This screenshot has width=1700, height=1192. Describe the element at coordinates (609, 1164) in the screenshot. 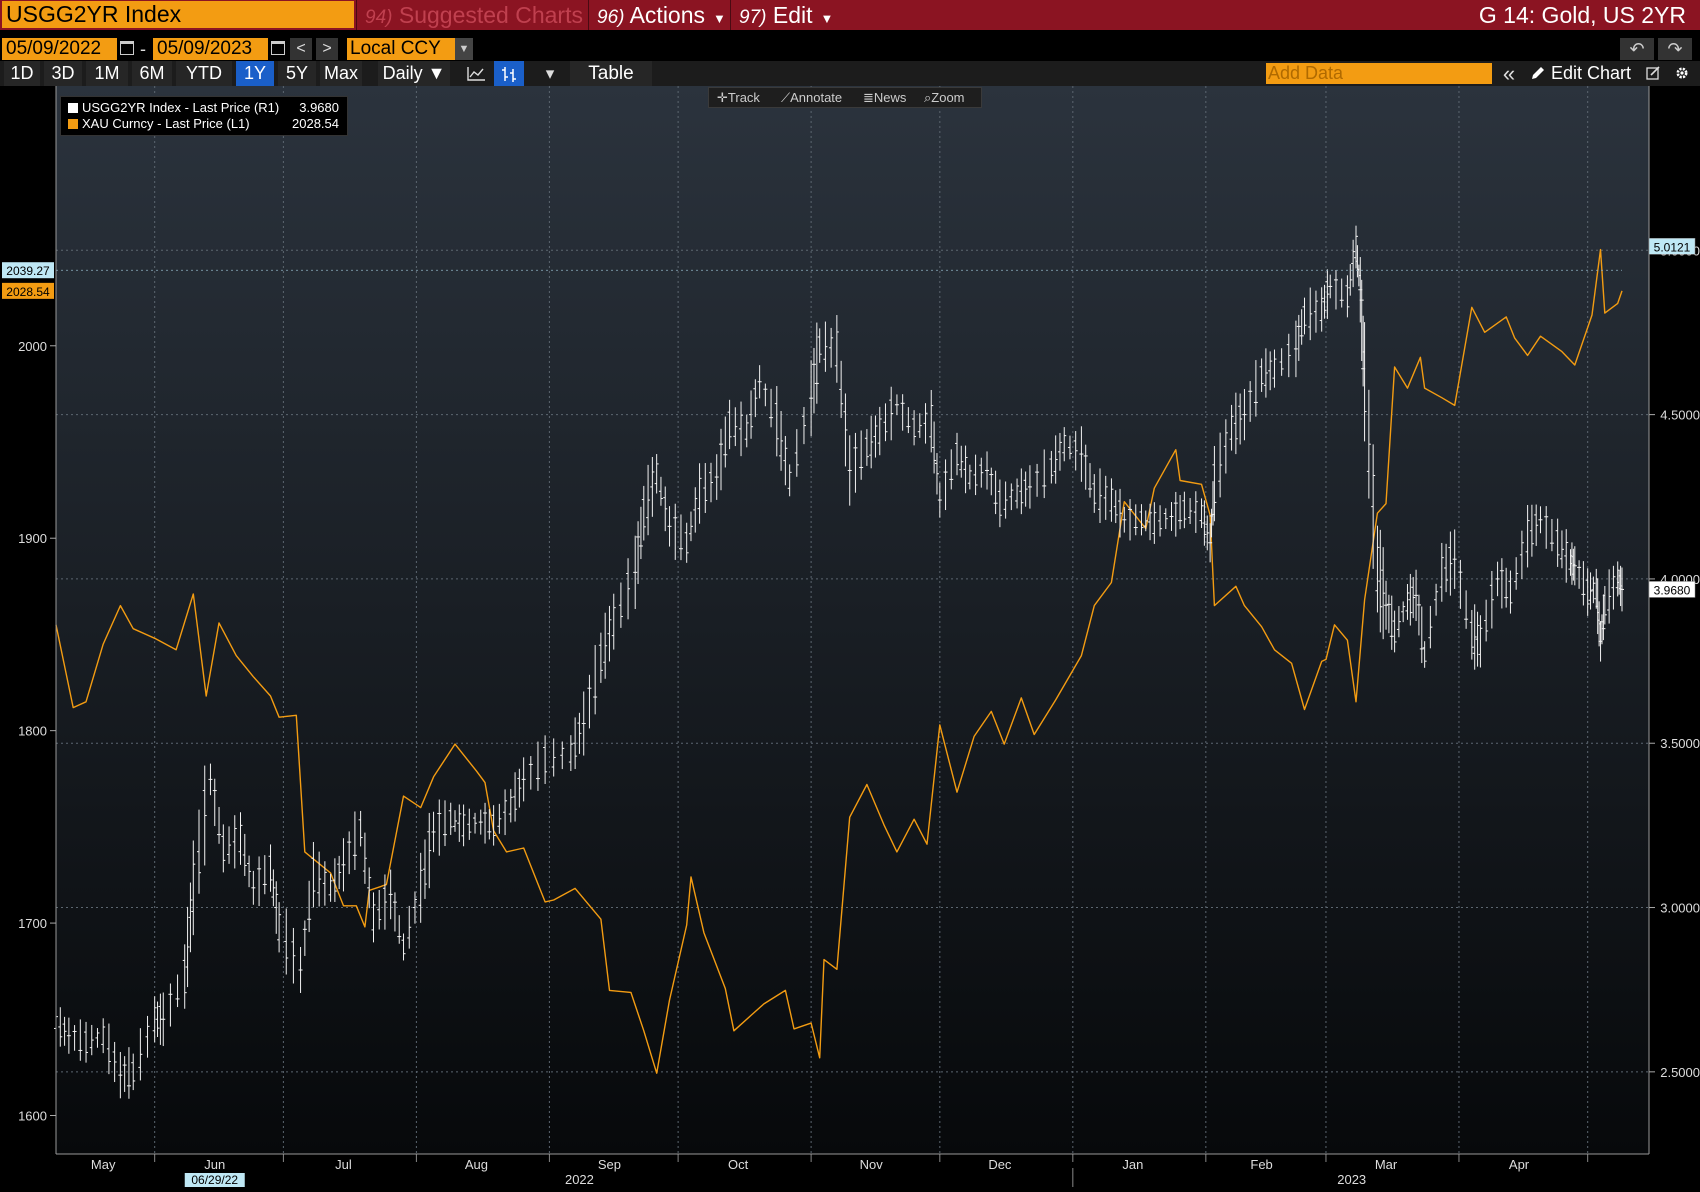

I see `x-month-label: Sep` at that location.